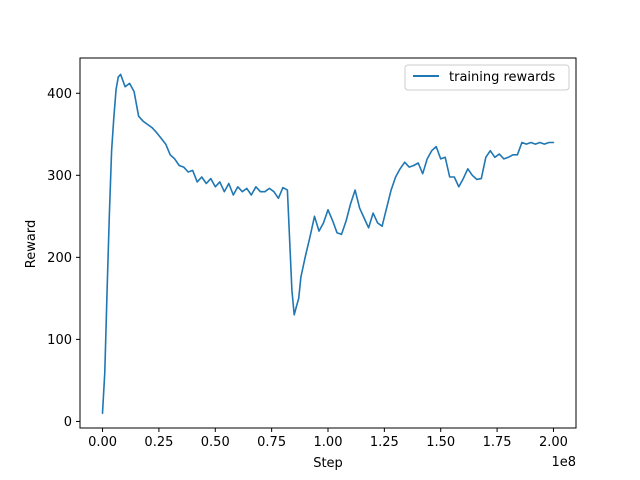 This screenshot has width=640, height=480. What do you see at coordinates (553, 442) in the screenshot?
I see `x-tick-label: 2.00` at bounding box center [553, 442].